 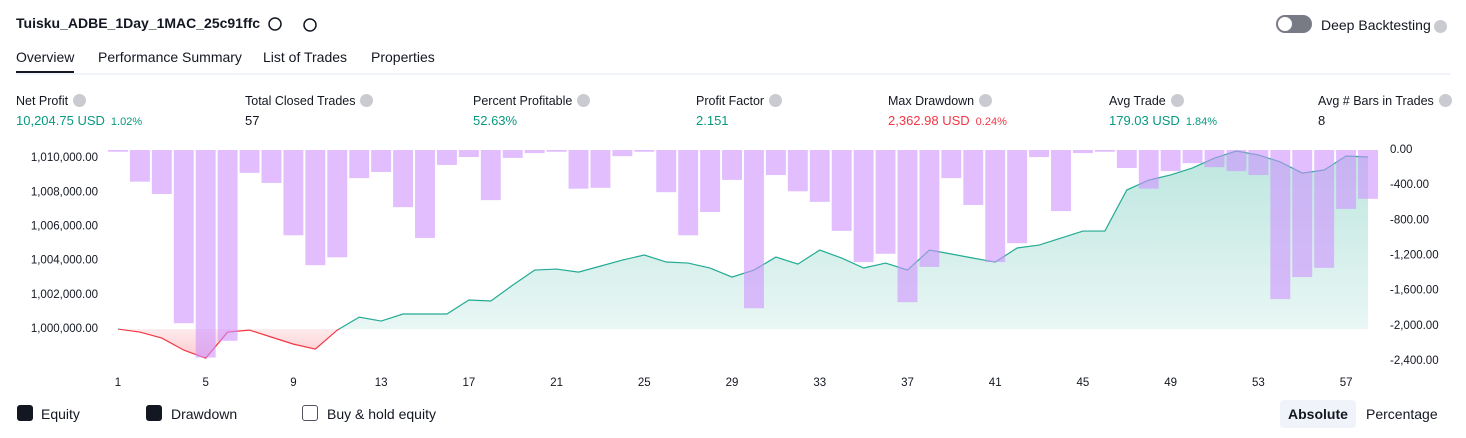 What do you see at coordinates (204, 414) in the screenshot?
I see `legend-label: Drawdown` at bounding box center [204, 414].